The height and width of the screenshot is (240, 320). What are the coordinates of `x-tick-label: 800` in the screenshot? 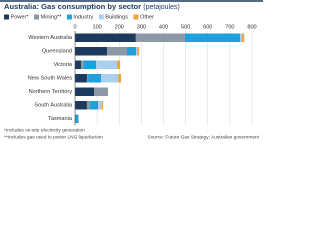 It's located at (251, 27).